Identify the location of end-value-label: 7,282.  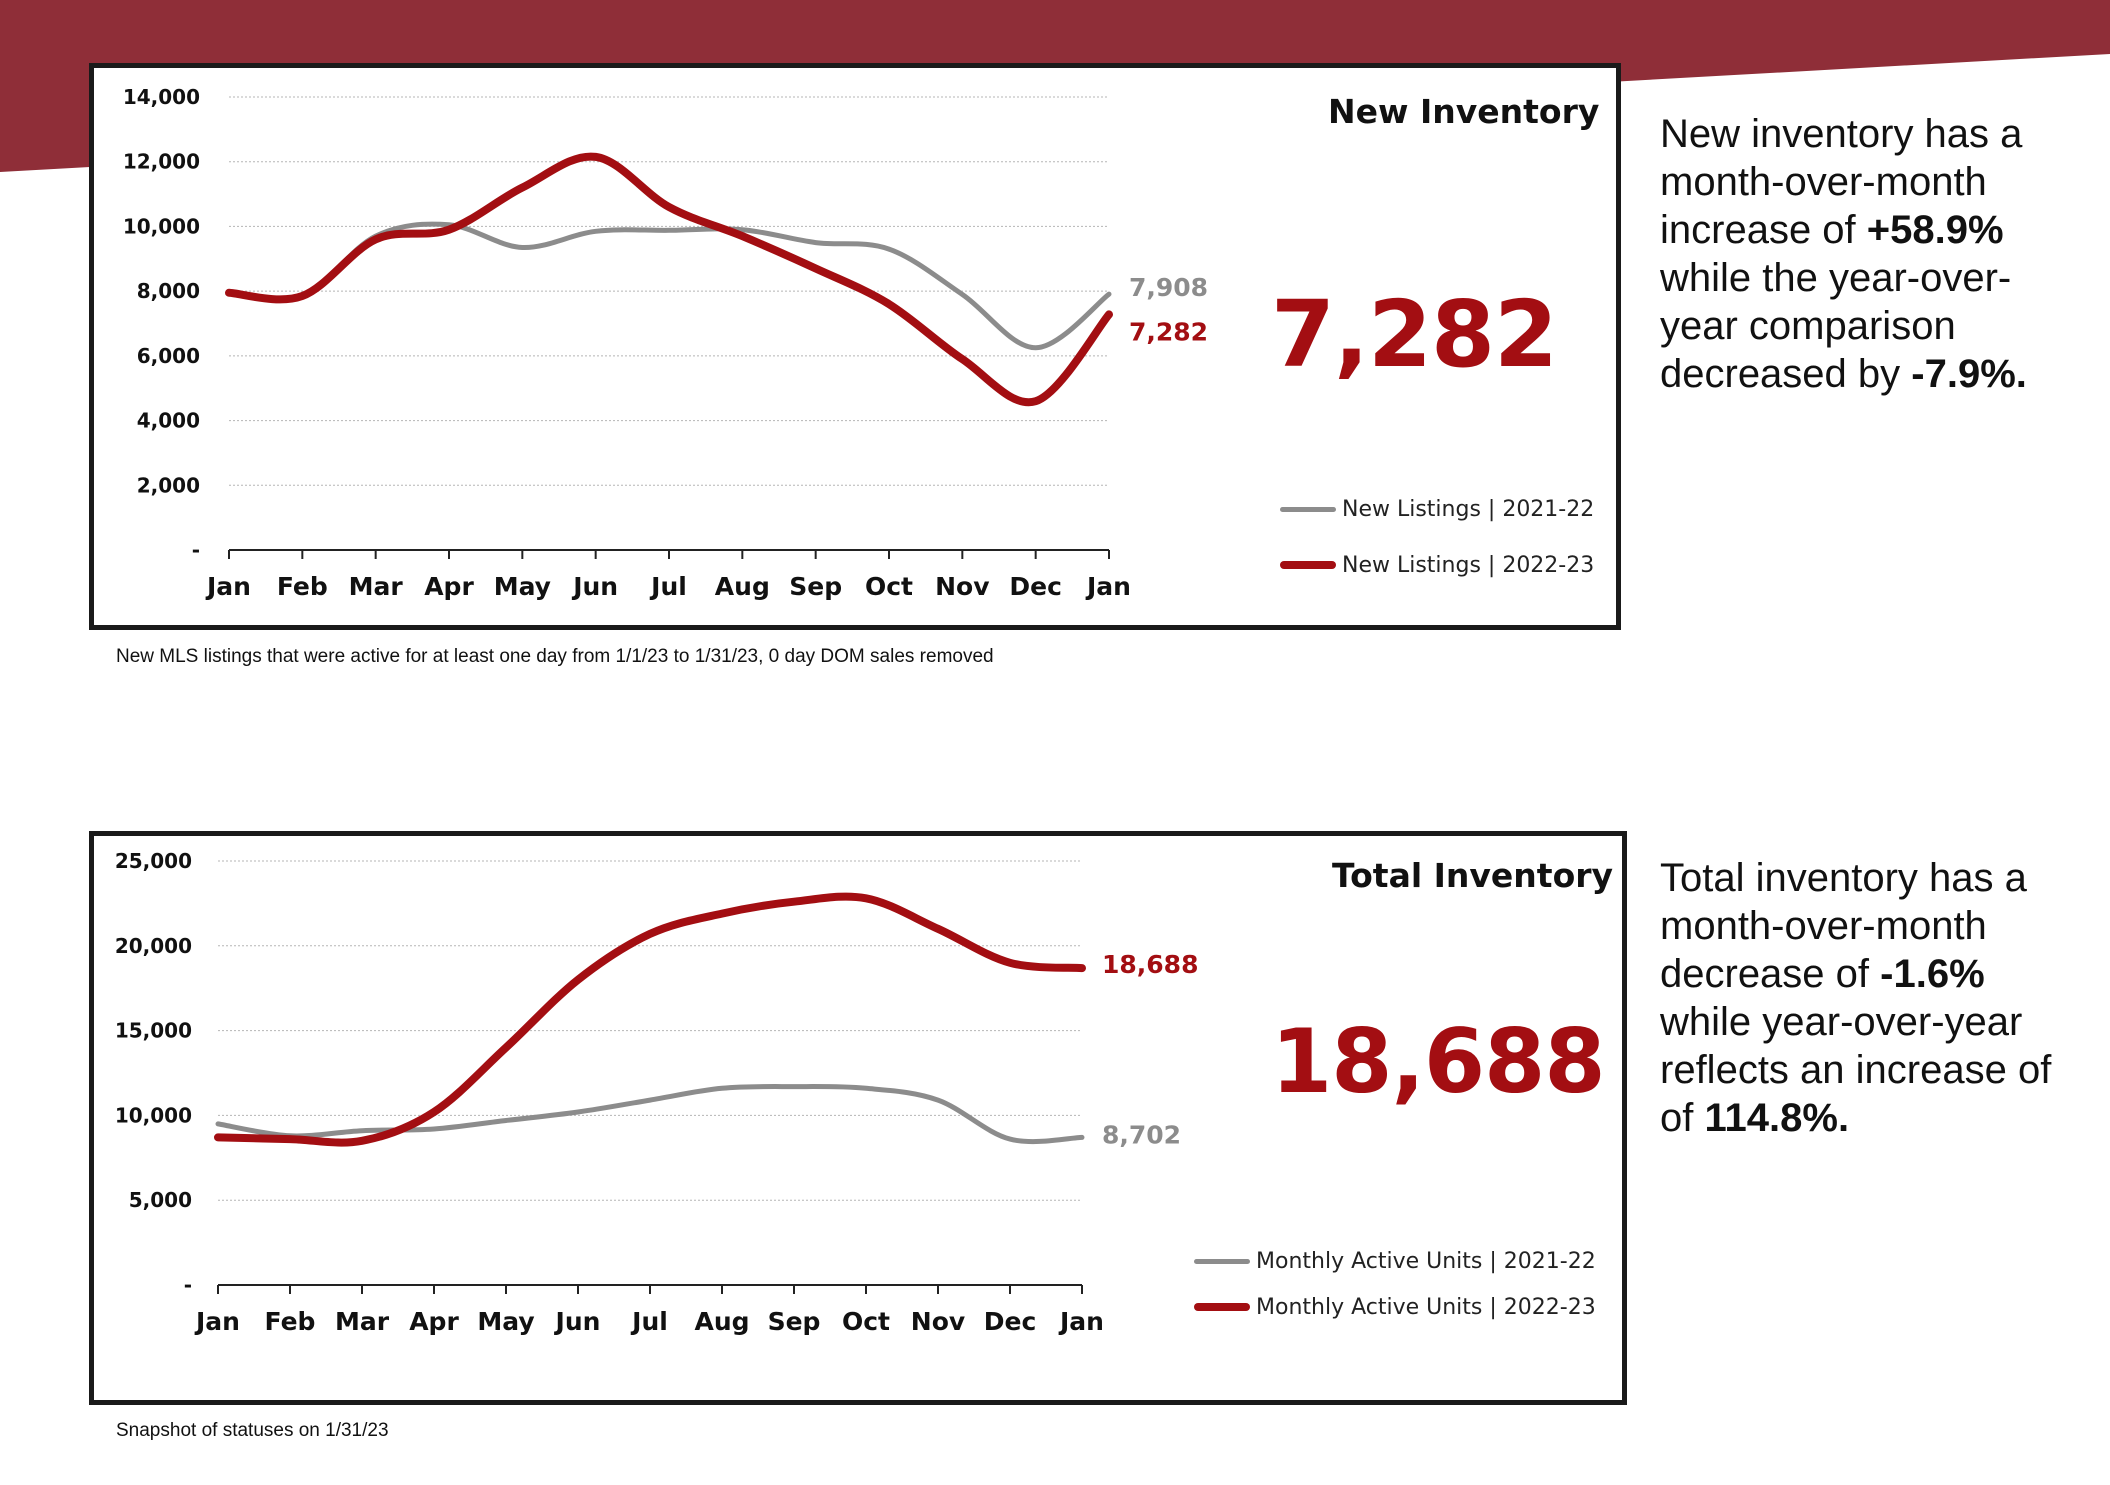
(1168, 331).